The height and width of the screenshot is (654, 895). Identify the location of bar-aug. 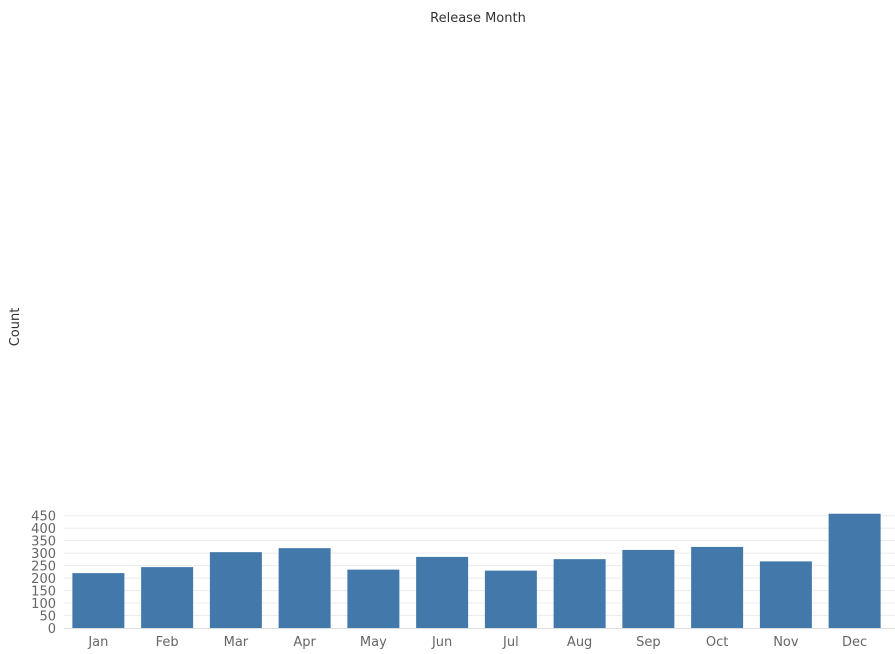
(579, 593).